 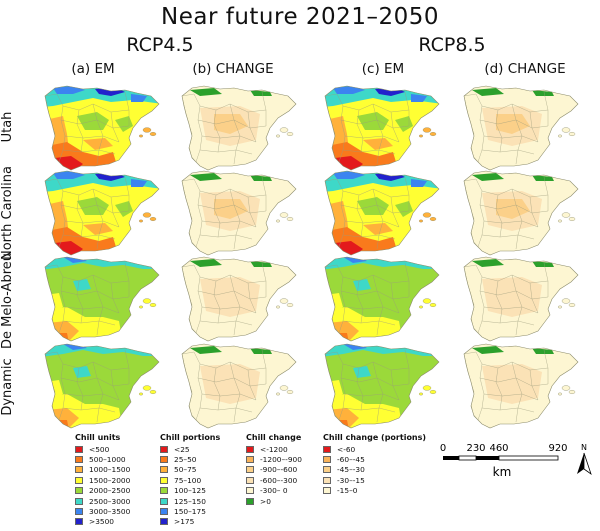 I want to click on scenario-rcp85: RCP8.5, so click(x=452, y=45).